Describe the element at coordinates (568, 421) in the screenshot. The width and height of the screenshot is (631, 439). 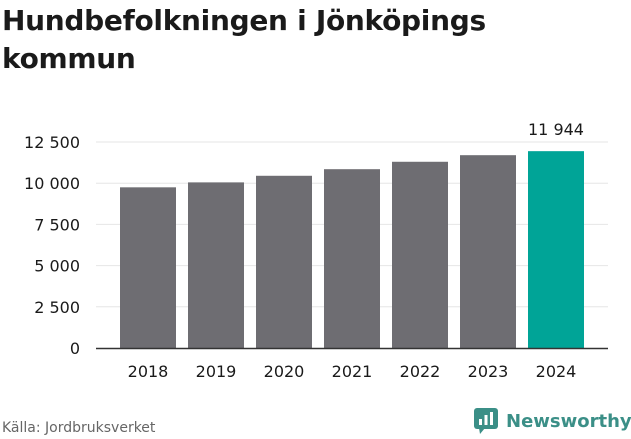
I see `brand-name: Newsworthy` at that location.